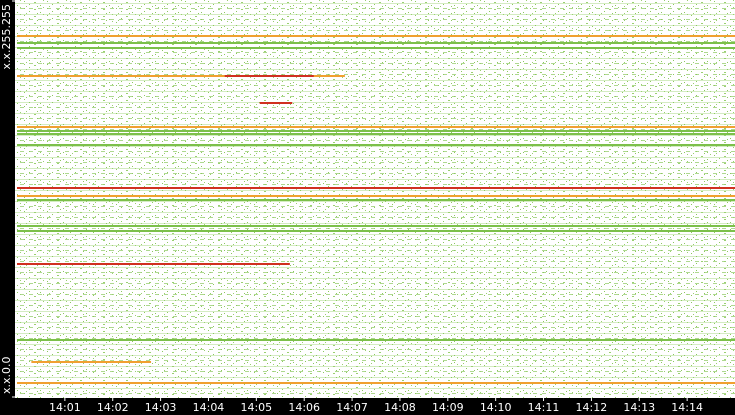 The image size is (735, 415). What do you see at coordinates (113, 407) in the screenshot?
I see `x-tick-label: 14:02` at bounding box center [113, 407].